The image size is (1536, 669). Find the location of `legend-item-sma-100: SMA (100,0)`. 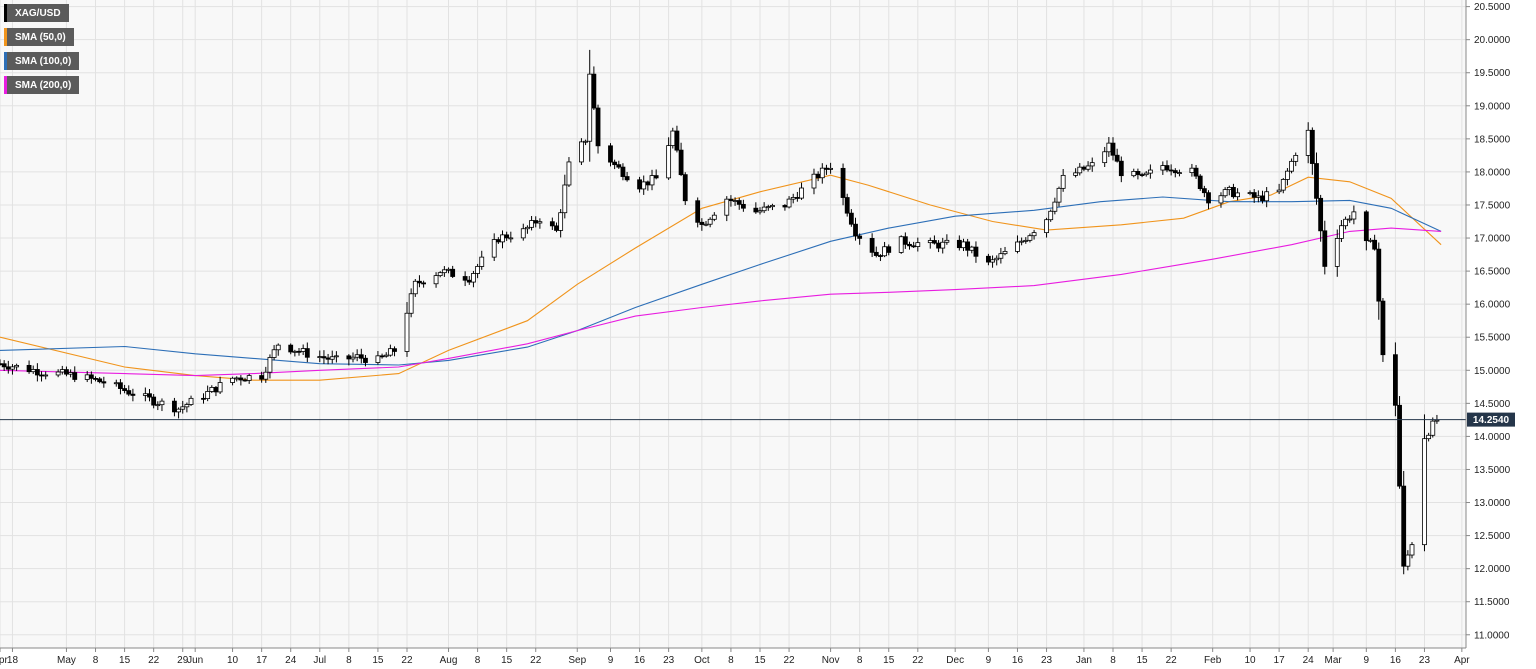

legend-item-sma-100: SMA (100,0) is located at coordinates (42, 61).